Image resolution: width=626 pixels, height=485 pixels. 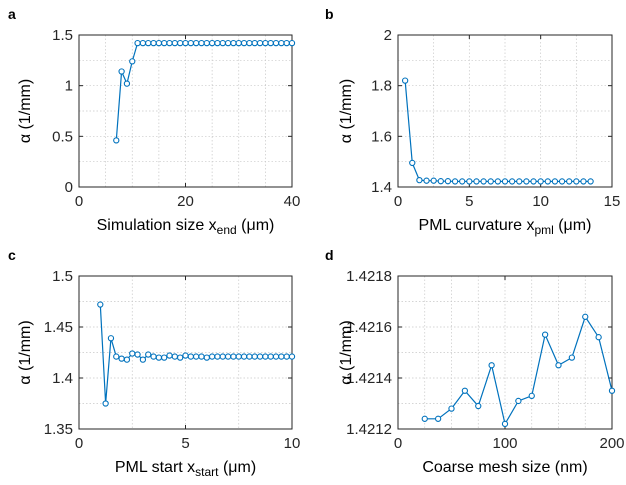 I want to click on panel-letter-a: a, so click(x=12, y=14).